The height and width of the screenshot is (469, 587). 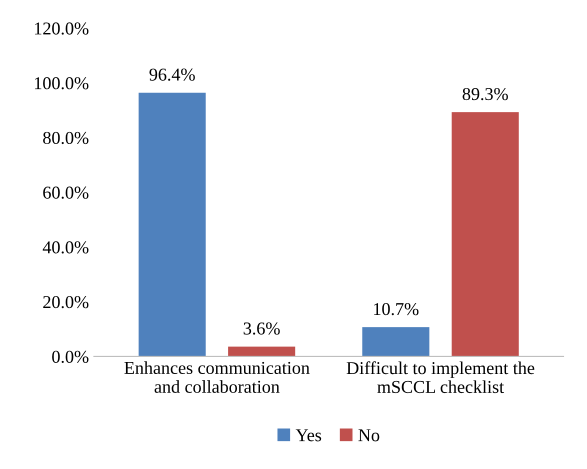 I want to click on legend-label: No, so click(x=369, y=435).